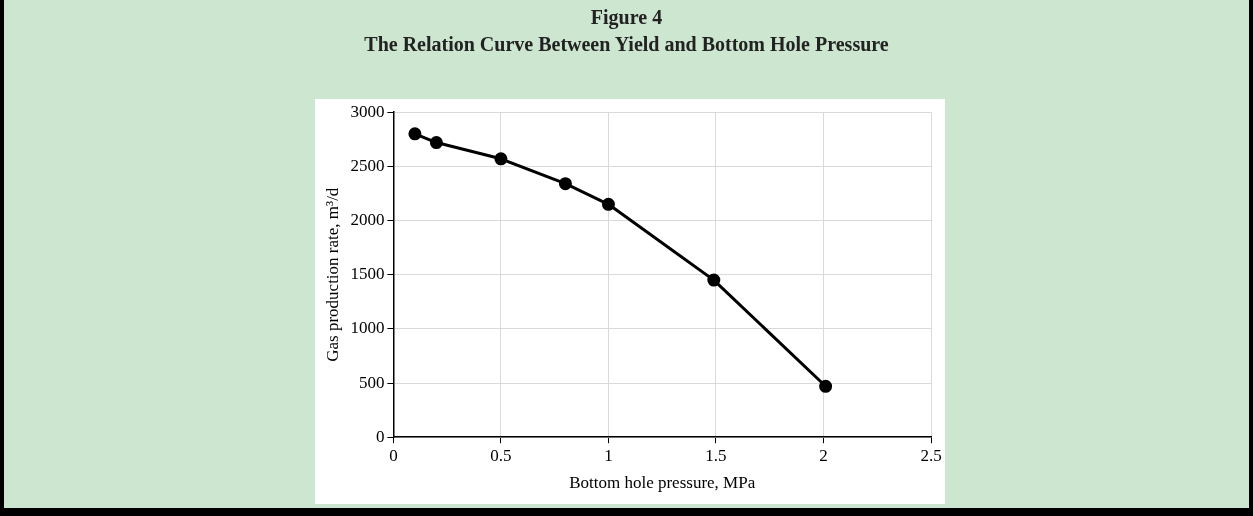  What do you see at coordinates (823, 455) in the screenshot?
I see `x-tick-label: 2` at bounding box center [823, 455].